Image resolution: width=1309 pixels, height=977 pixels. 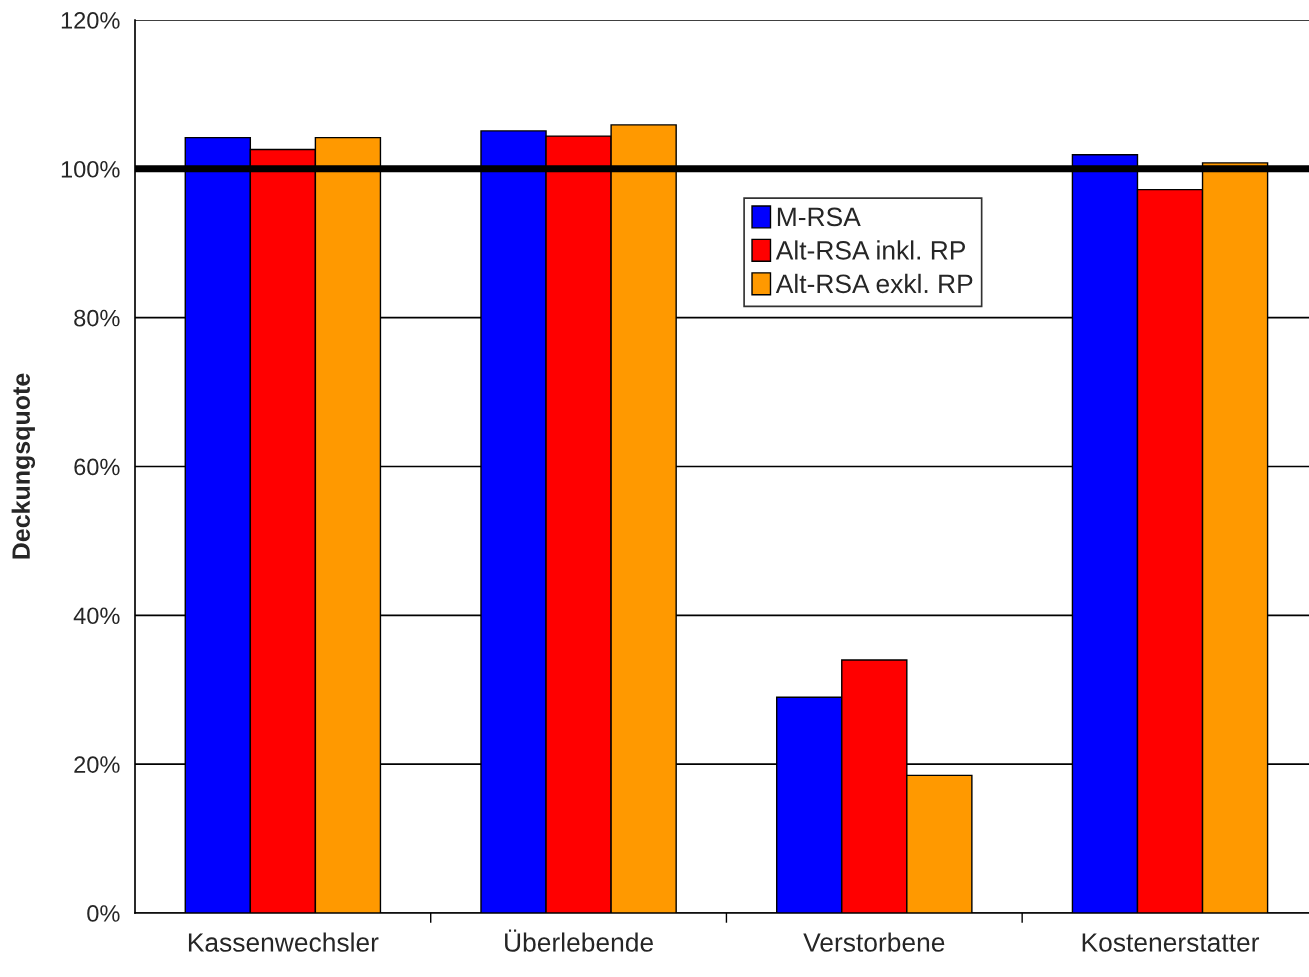 What do you see at coordinates (90, 20) in the screenshot?
I see `y-tick-label: 120%` at bounding box center [90, 20].